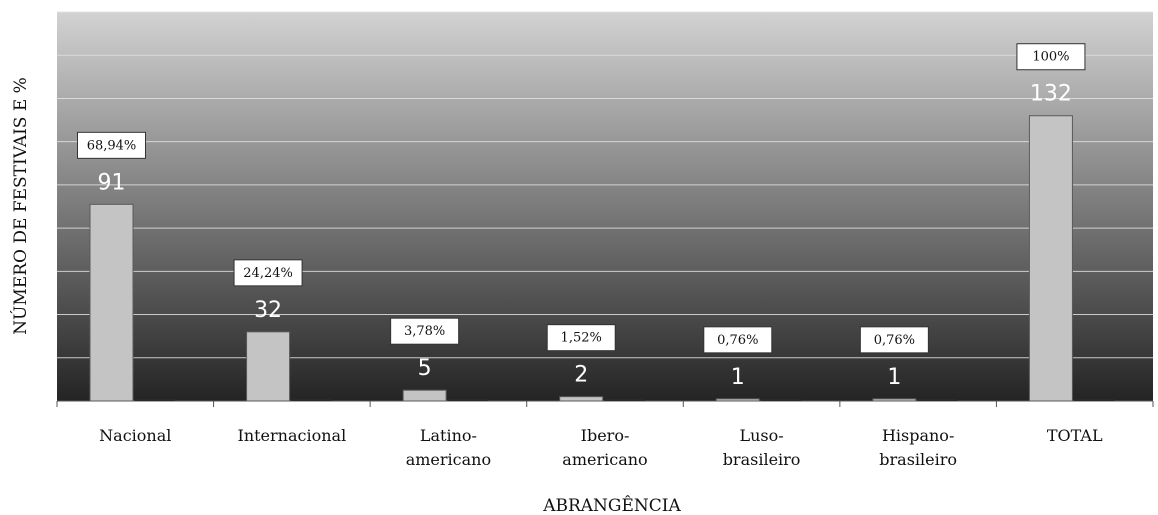  Describe the element at coordinates (448, 447) in the screenshot. I see `category-label: Latino-americano` at that location.